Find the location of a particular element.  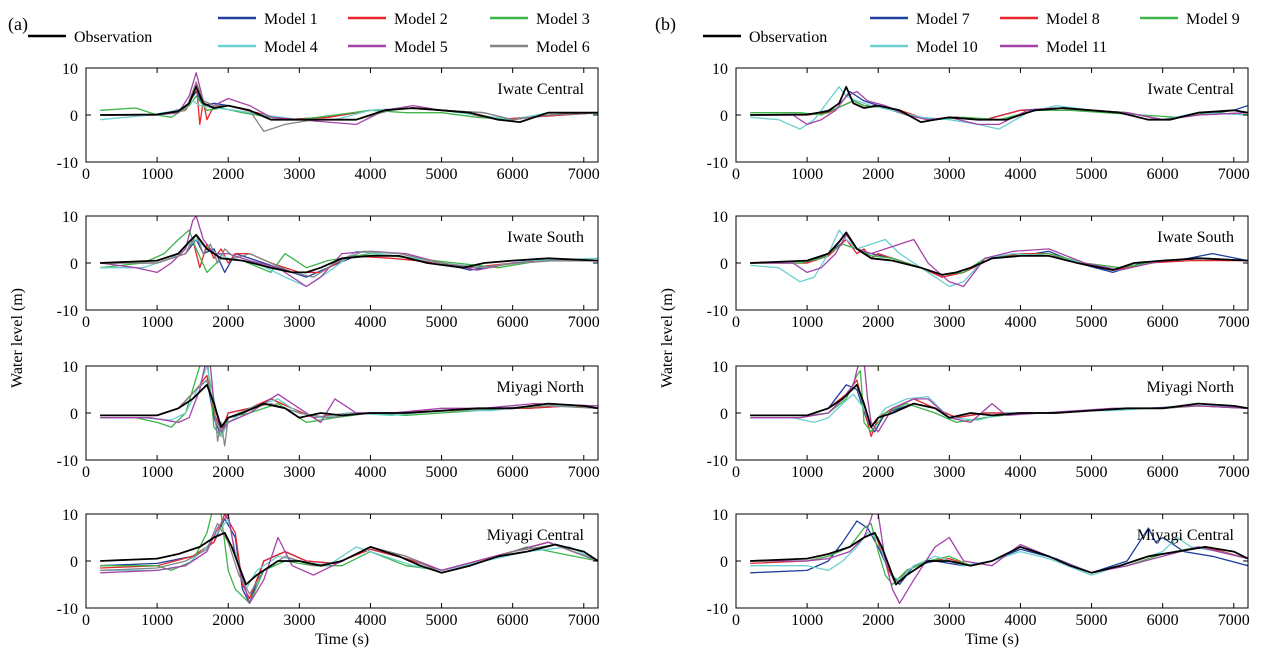

legend-label: Model 1 is located at coordinates (291, 19).